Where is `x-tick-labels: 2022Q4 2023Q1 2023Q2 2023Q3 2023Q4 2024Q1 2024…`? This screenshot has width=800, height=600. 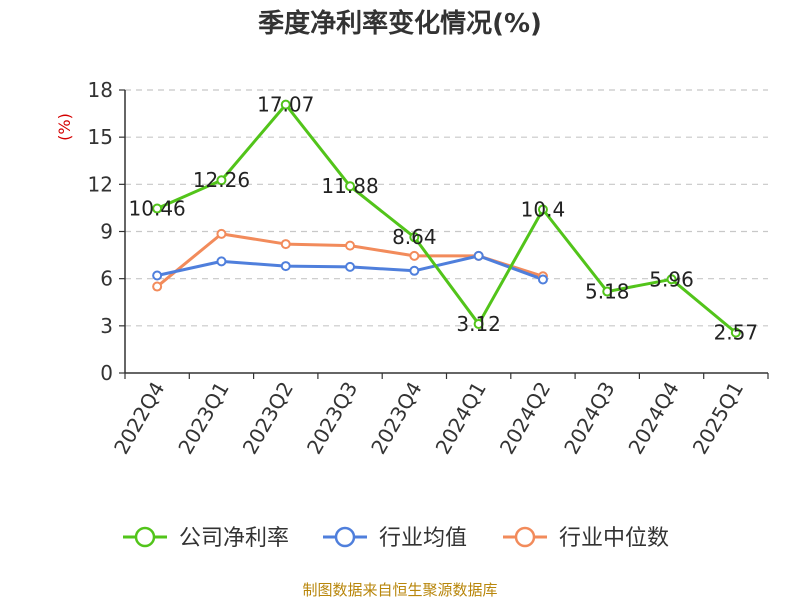
x-tick-labels: 2022Q4 2023Q1 2023Q2 2023Q3 2023Q4 2024Q1 2024… is located at coordinates (428, 418).